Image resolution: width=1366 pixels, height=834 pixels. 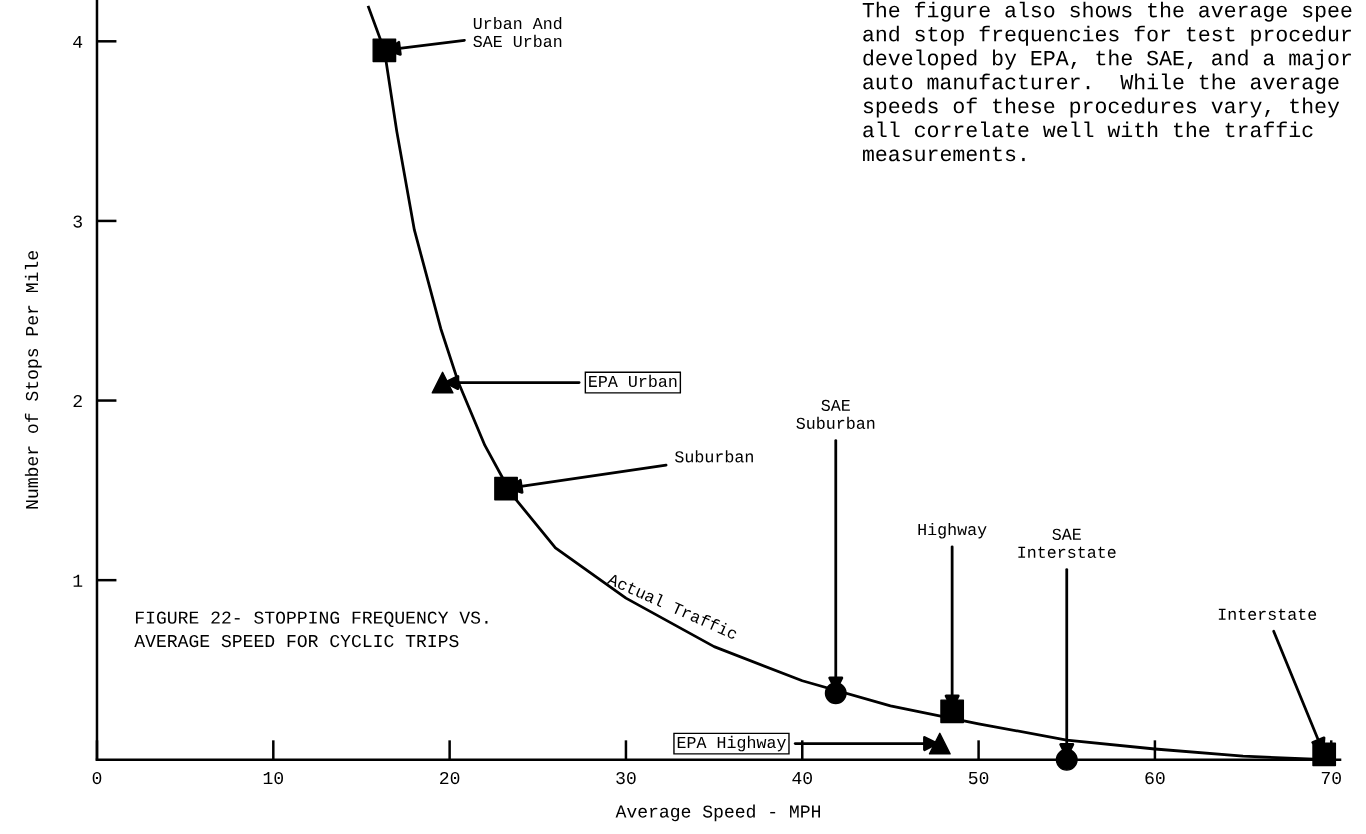 I want to click on annotation: EPA Highway, so click(x=731, y=743).